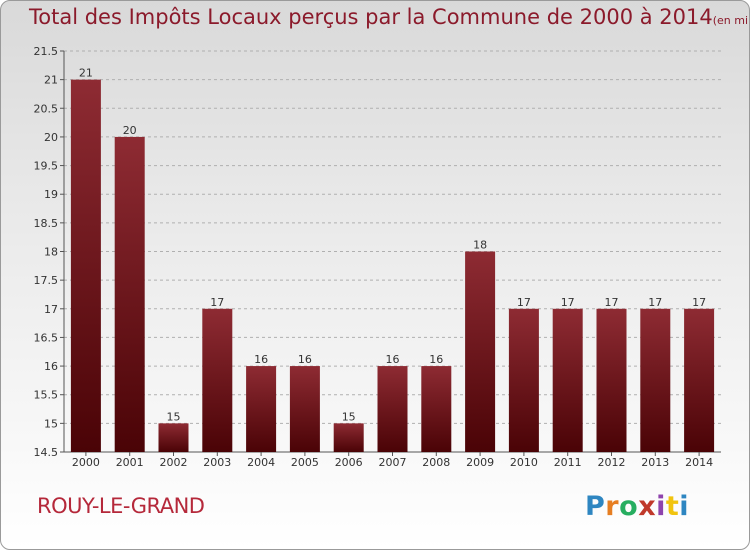 The height and width of the screenshot is (550, 750). Describe the element at coordinates (46, 166) in the screenshot. I see `y-tick-label: 19.5` at that location.